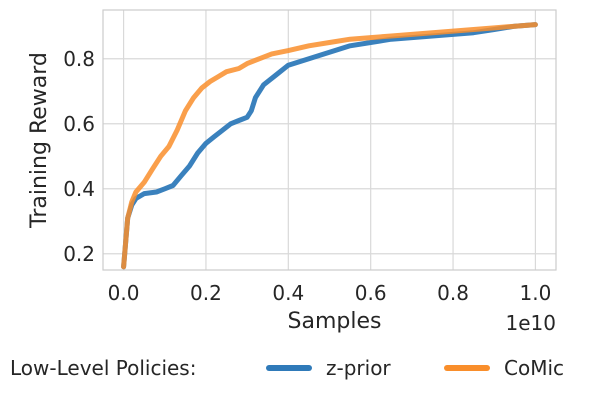  I want to click on x-tick-label: 0.0, so click(124, 293).